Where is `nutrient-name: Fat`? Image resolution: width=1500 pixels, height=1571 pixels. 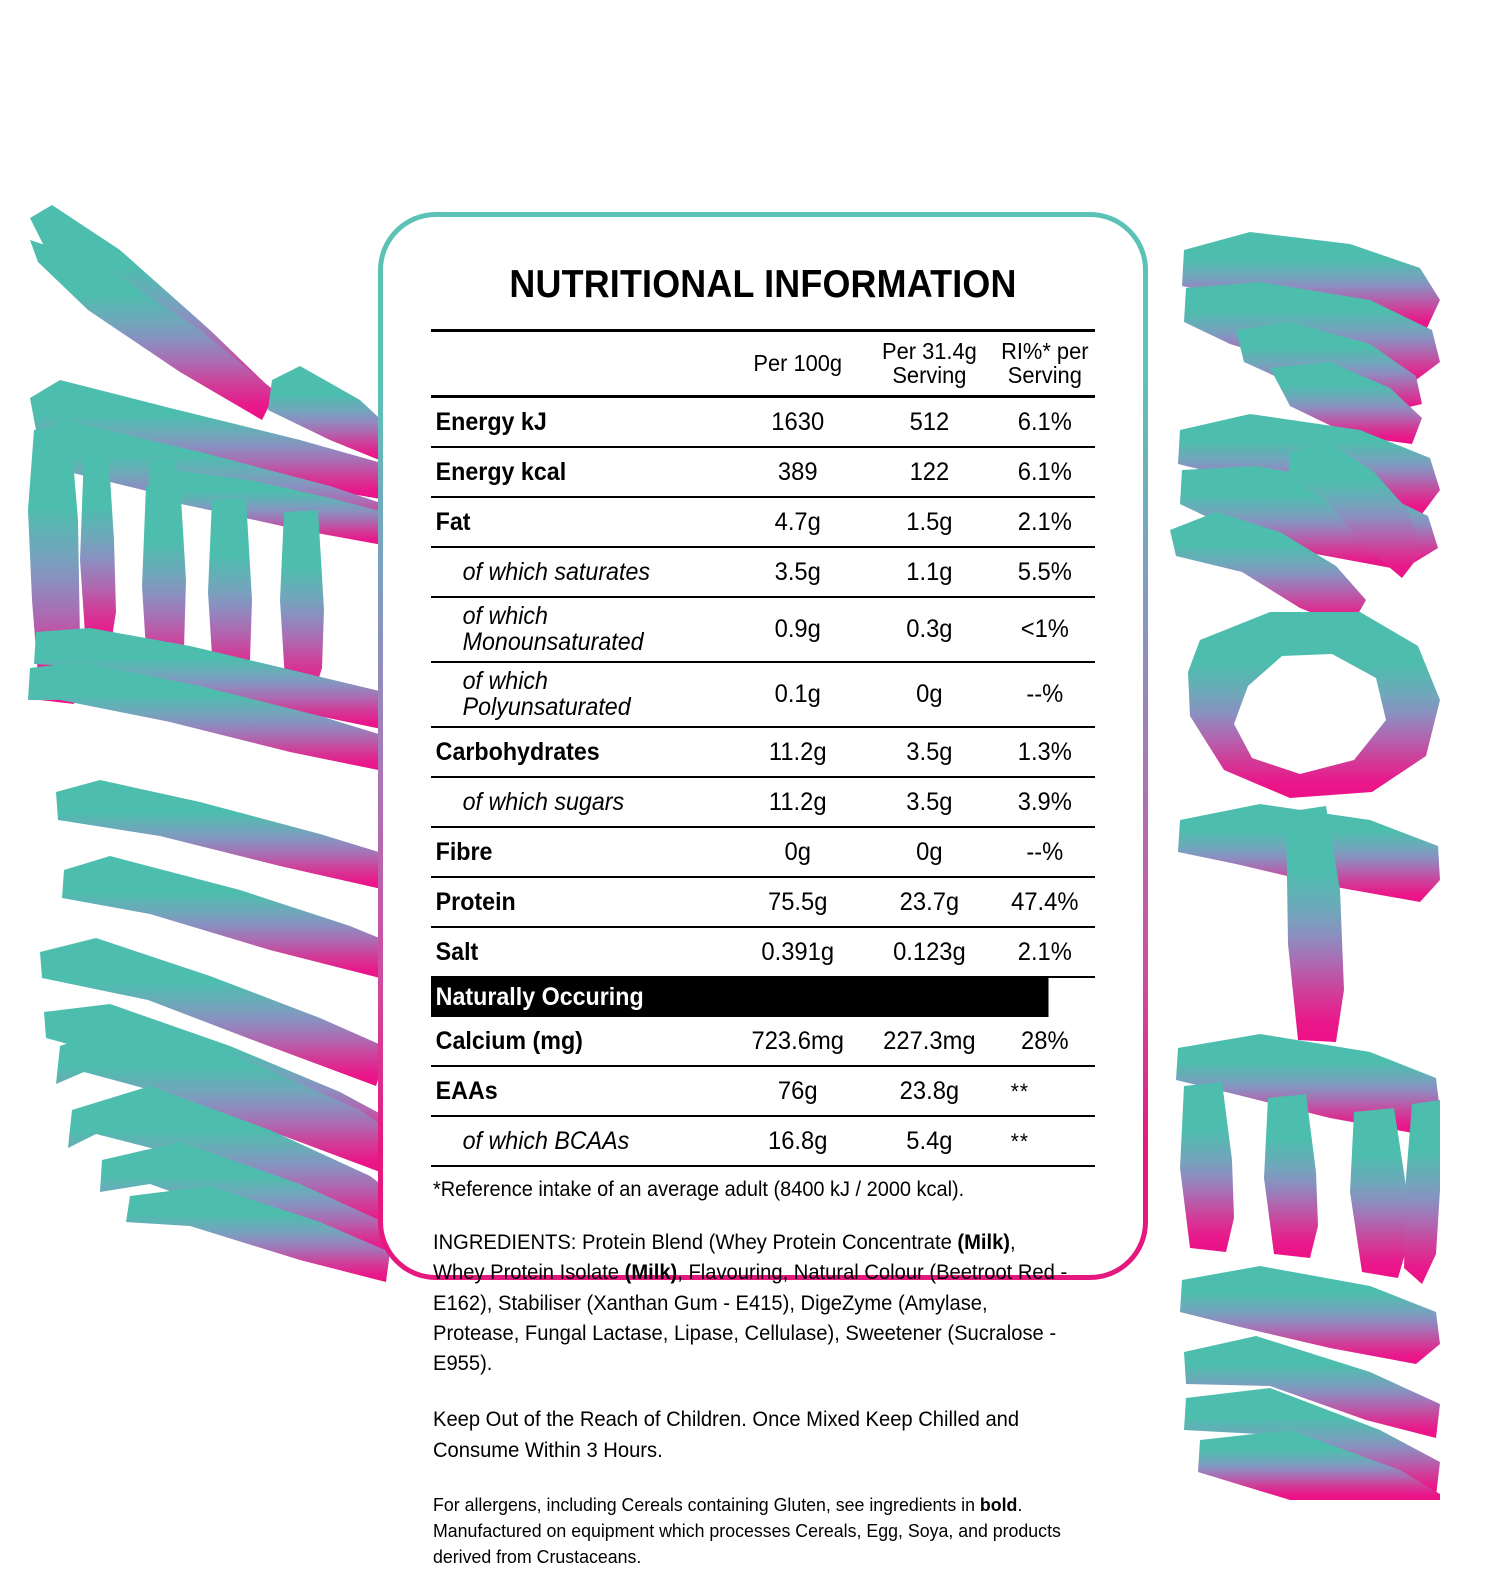
nutrient-name: Fat is located at coordinates (571, 522).